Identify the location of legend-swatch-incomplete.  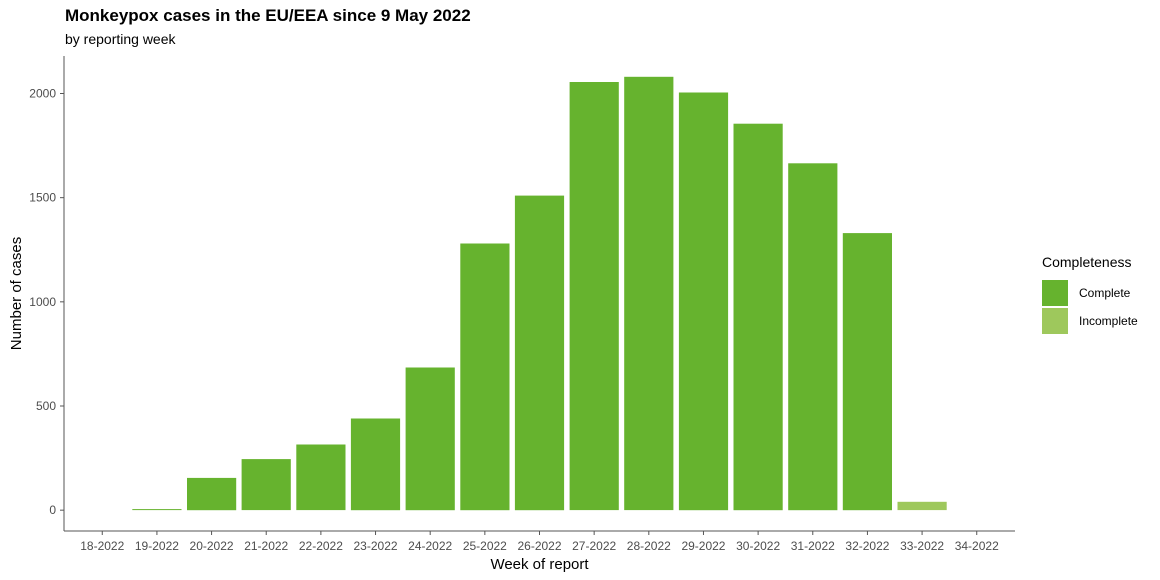
(1055, 321).